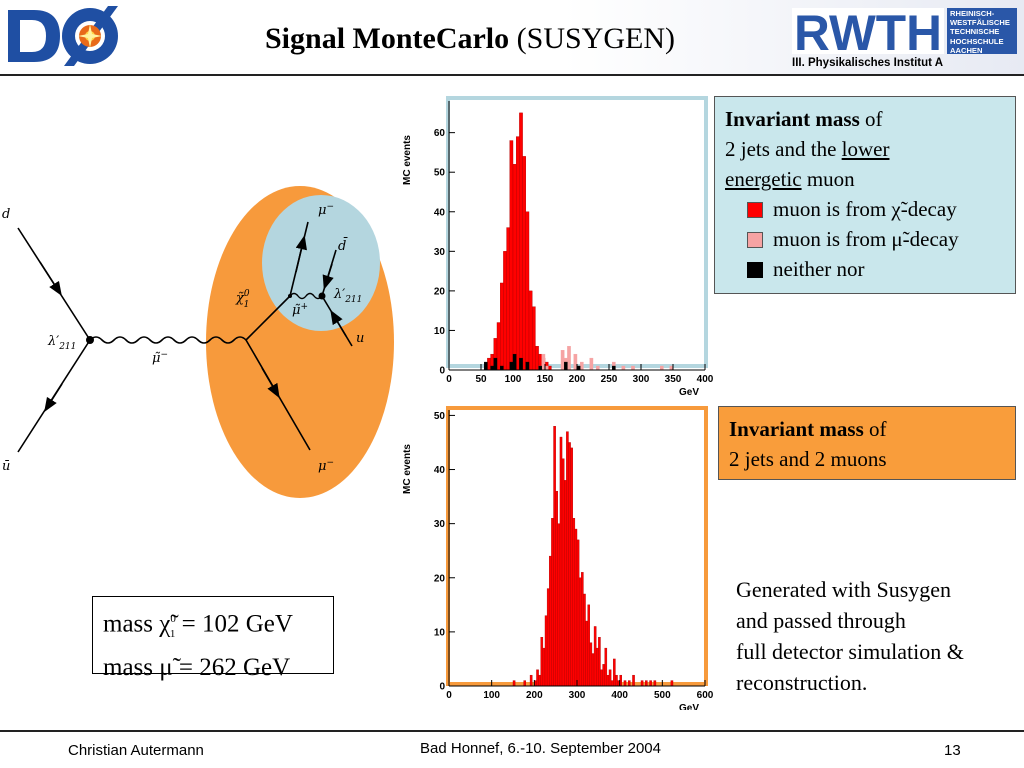 The image size is (1024, 768). I want to click on d0-logo, so click(63, 36).